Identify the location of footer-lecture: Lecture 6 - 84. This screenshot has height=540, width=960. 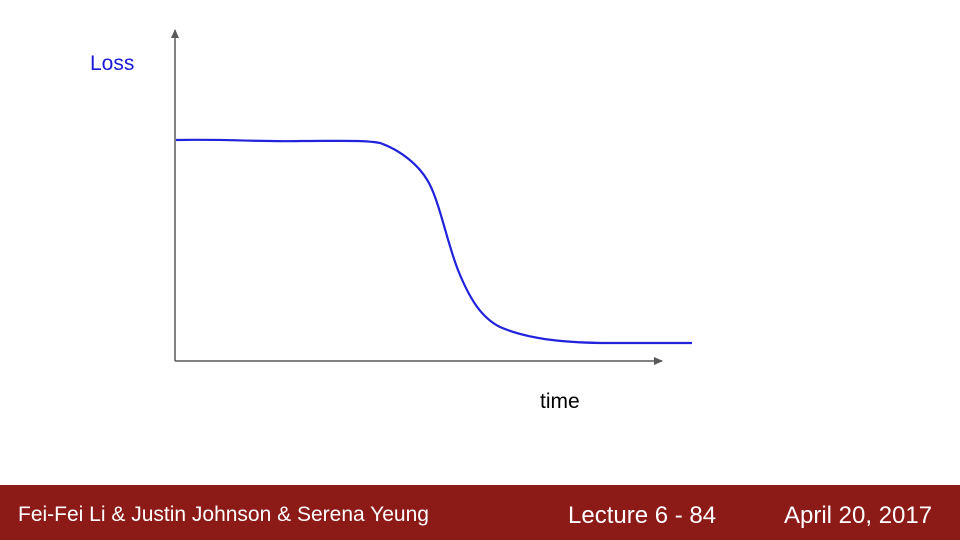
(642, 515).